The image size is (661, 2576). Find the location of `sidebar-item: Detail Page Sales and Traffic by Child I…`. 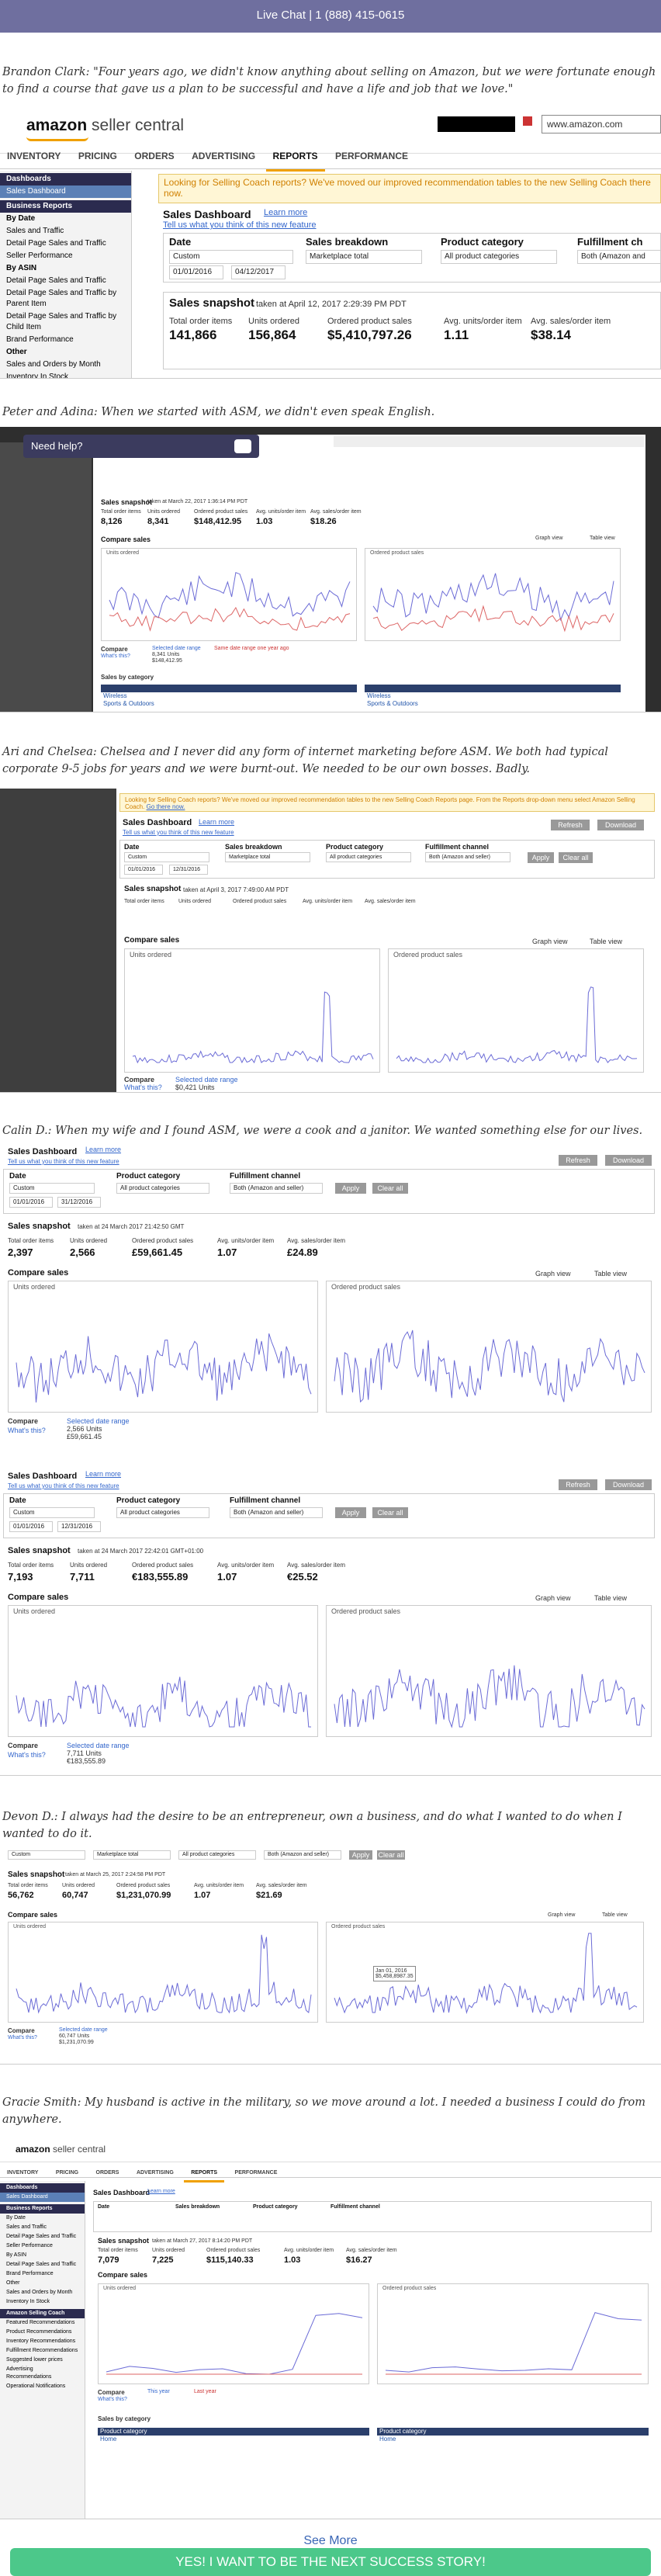

sidebar-item: Detail Page Sales and Traffic by Child I… is located at coordinates (61, 321).